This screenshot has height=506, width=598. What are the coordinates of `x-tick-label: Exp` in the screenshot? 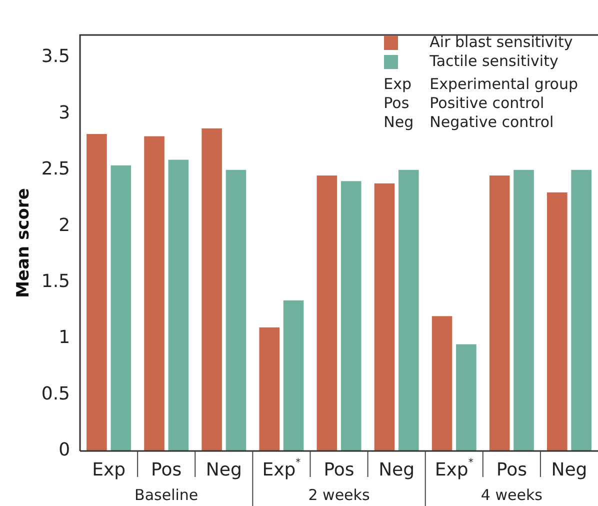 It's located at (109, 470).